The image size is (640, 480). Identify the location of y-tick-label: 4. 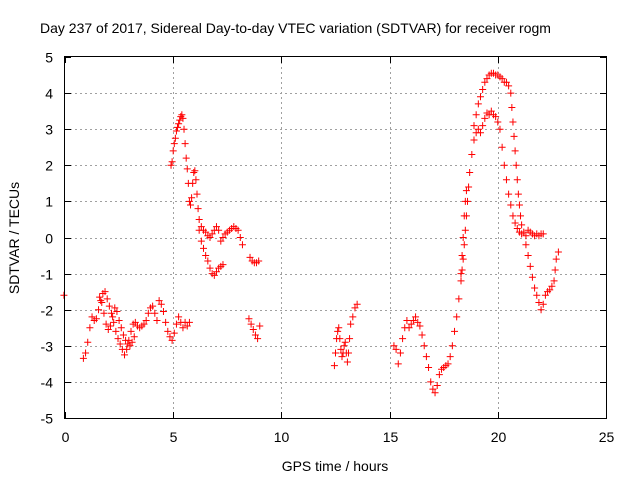
(49, 94).